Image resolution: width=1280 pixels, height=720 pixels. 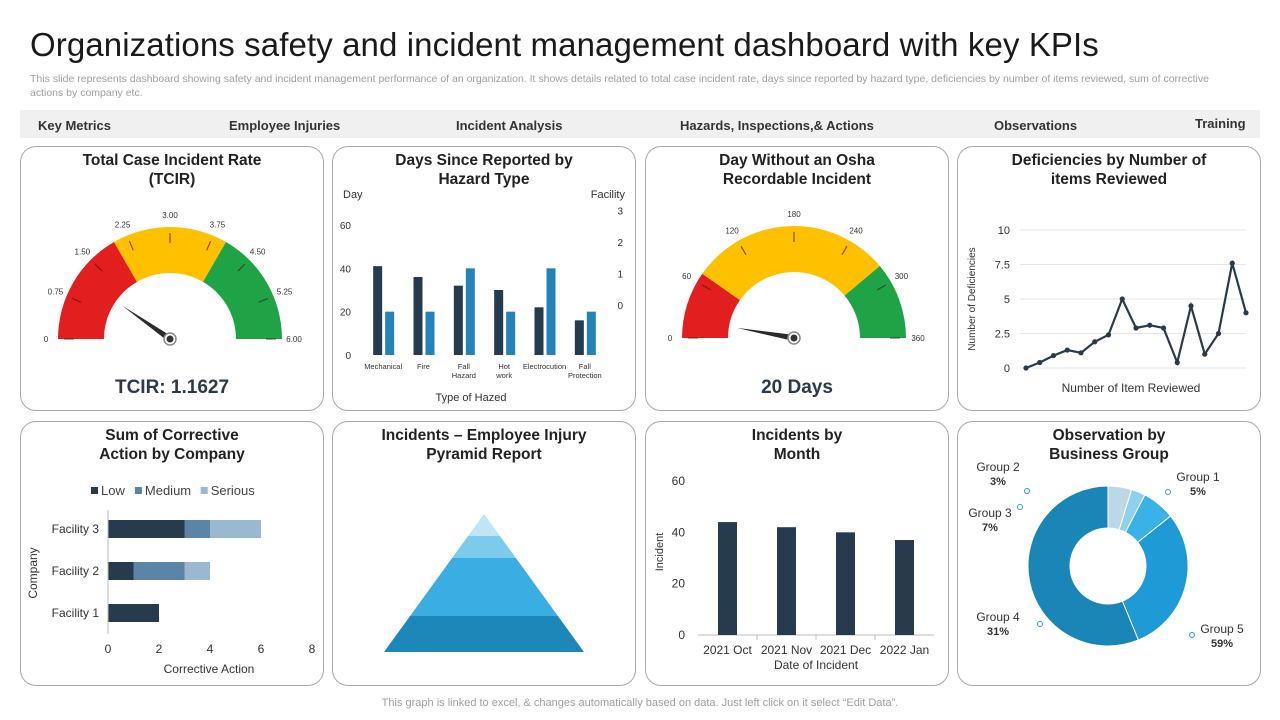 I want to click on obs-group-value-1: 3%, so click(x=998, y=482).